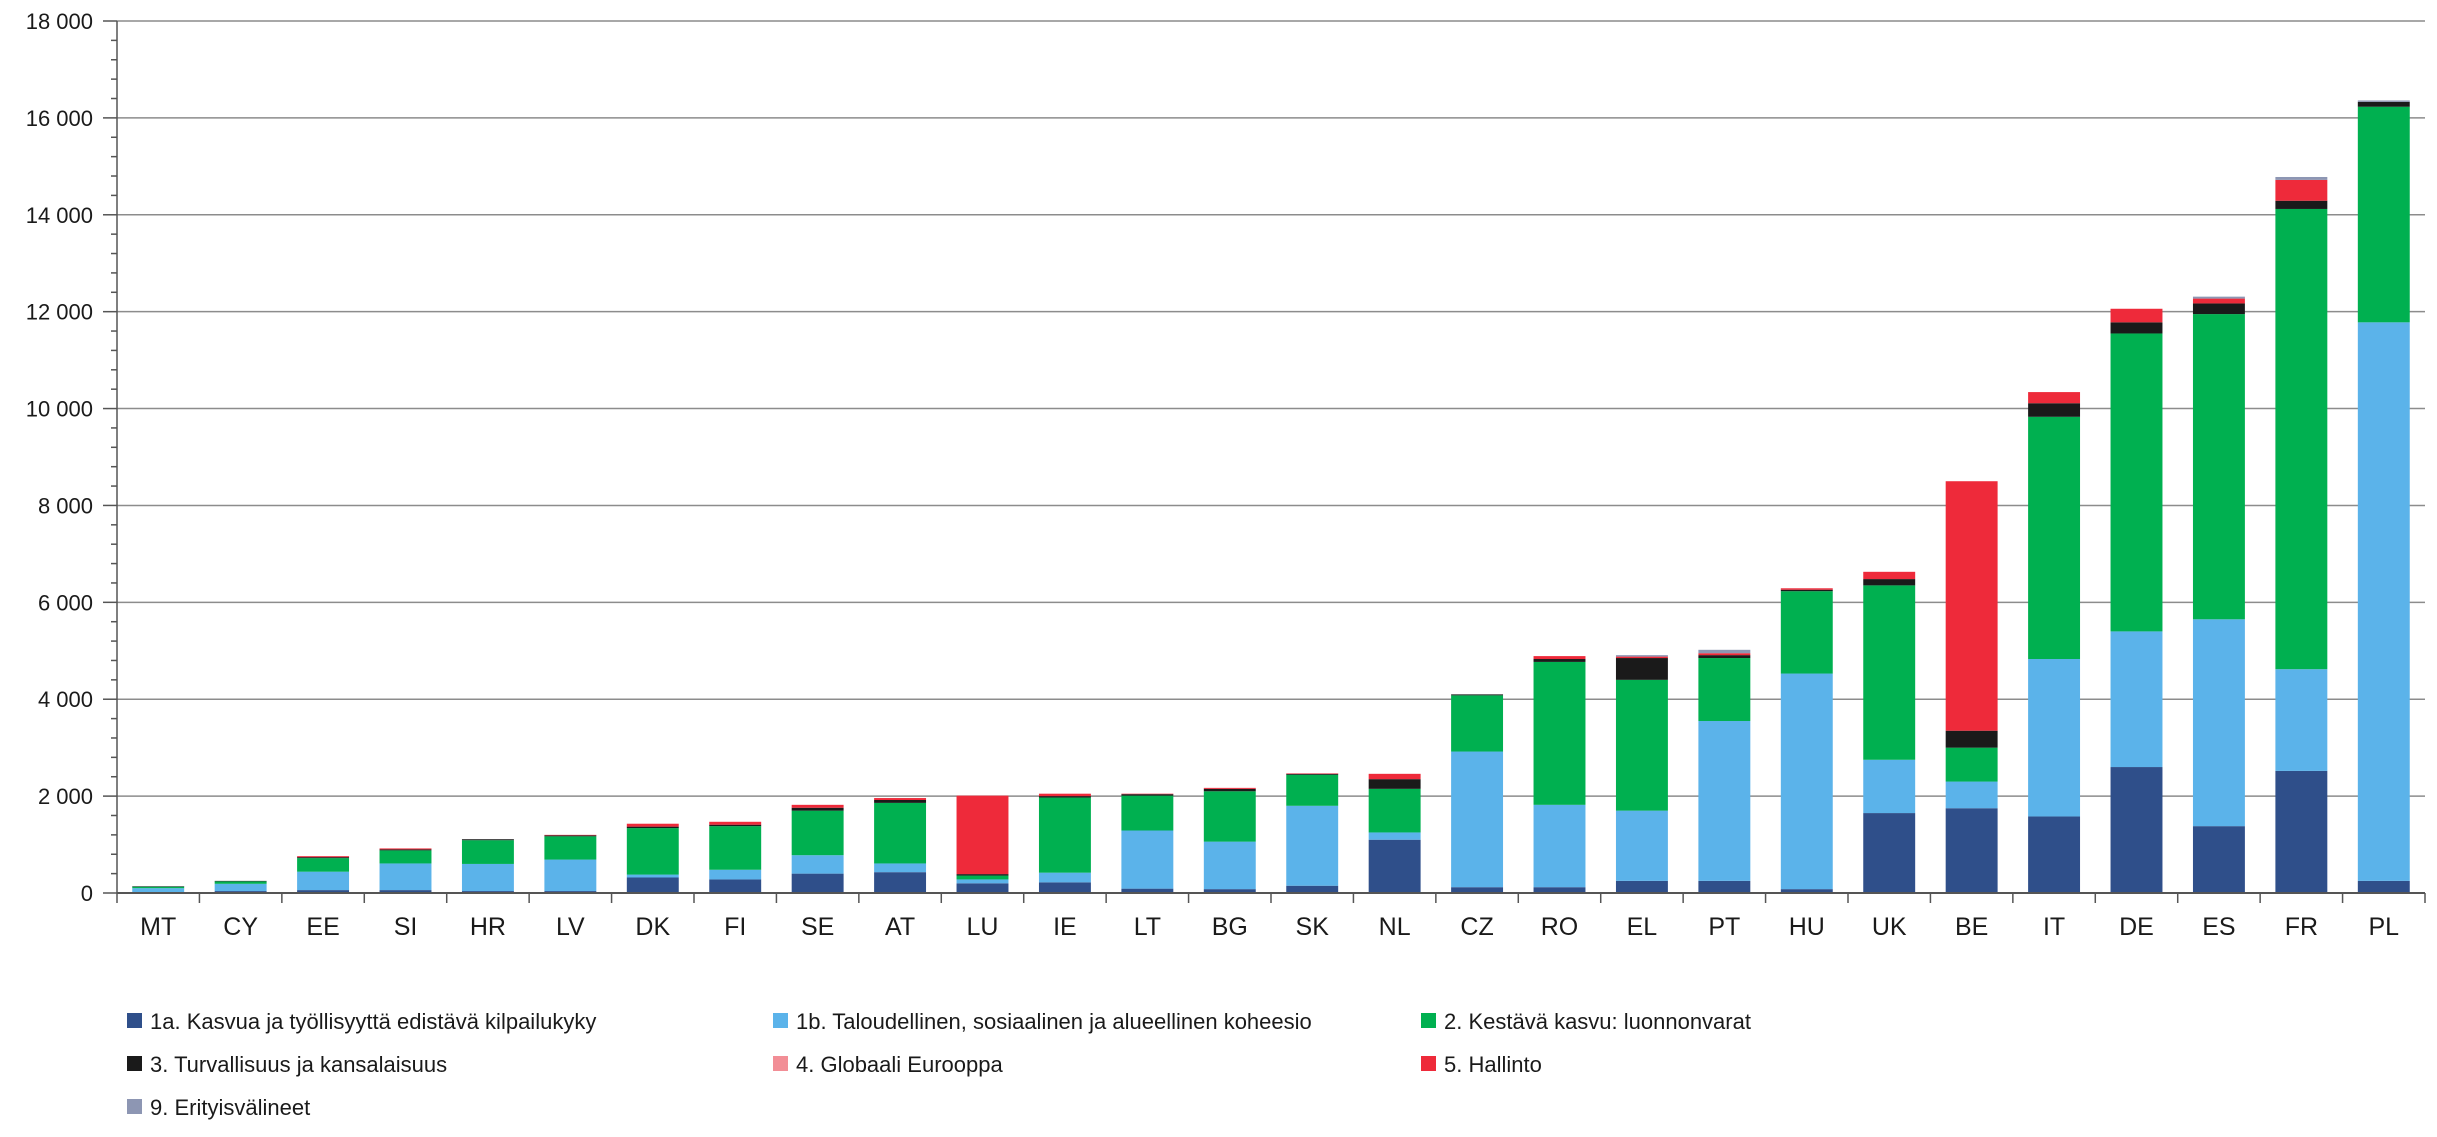 The width and height of the screenshot is (2437, 1137). I want to click on x-tick-label: DK, so click(652, 927).